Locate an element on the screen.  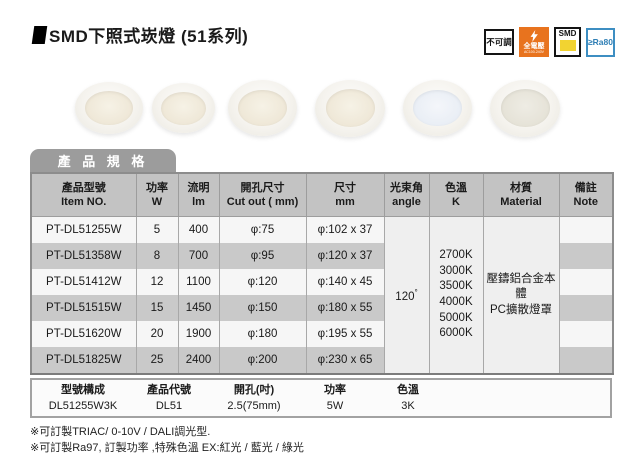
not-dimmable-badge: 不可調 is located at coordinates (499, 42).